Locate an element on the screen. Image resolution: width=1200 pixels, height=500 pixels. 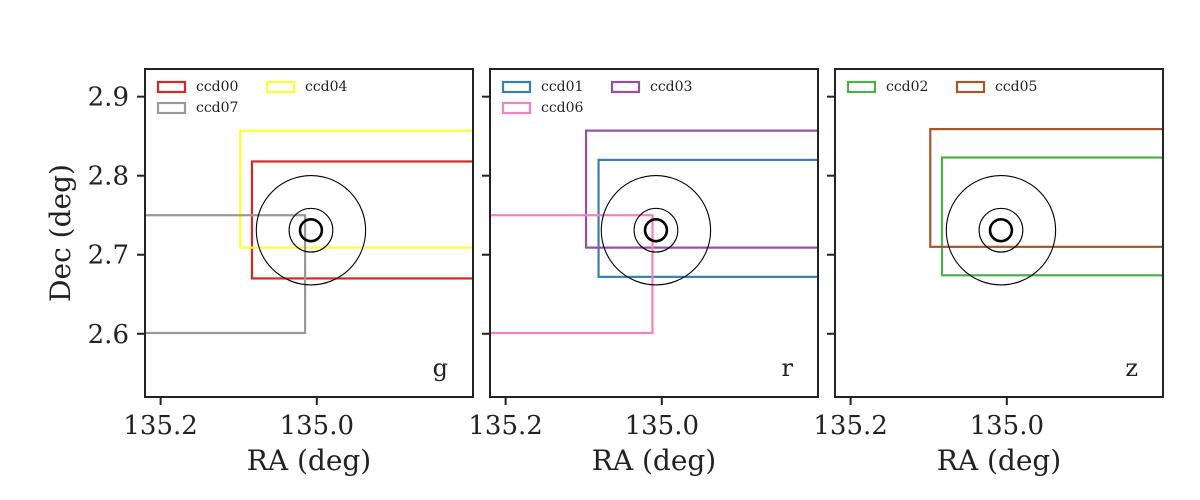
legend-label-ccd06: ccd06 is located at coordinates (562, 108).